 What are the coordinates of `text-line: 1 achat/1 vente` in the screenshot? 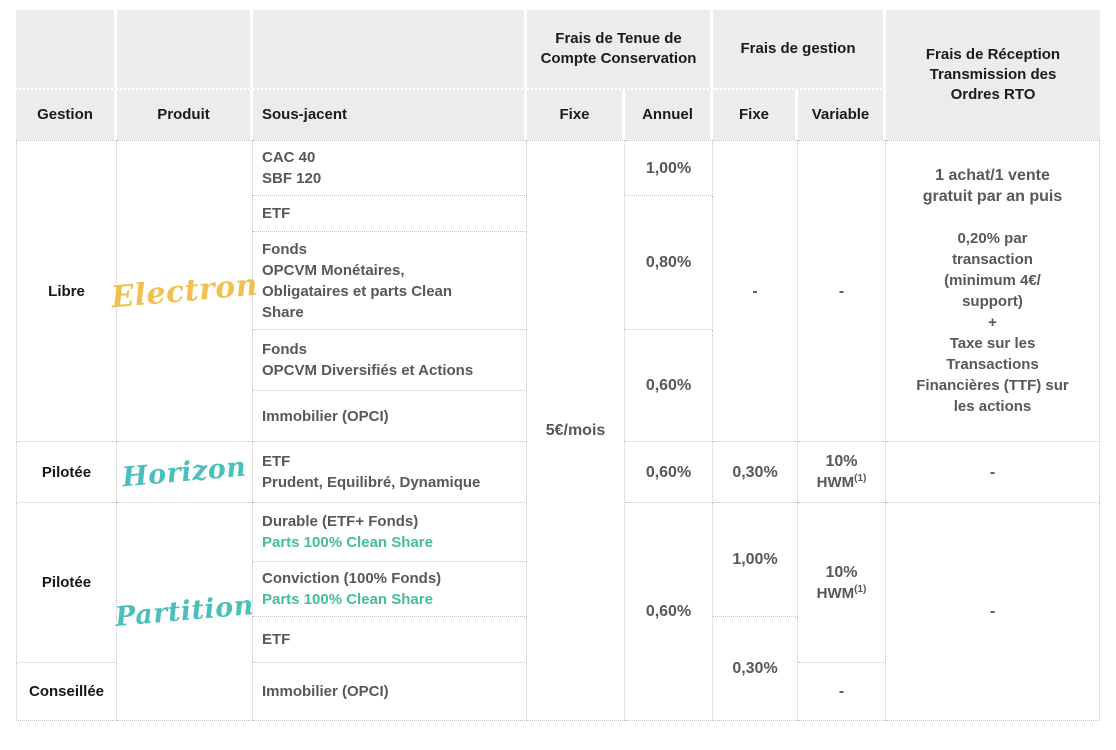 It's located at (992, 175).